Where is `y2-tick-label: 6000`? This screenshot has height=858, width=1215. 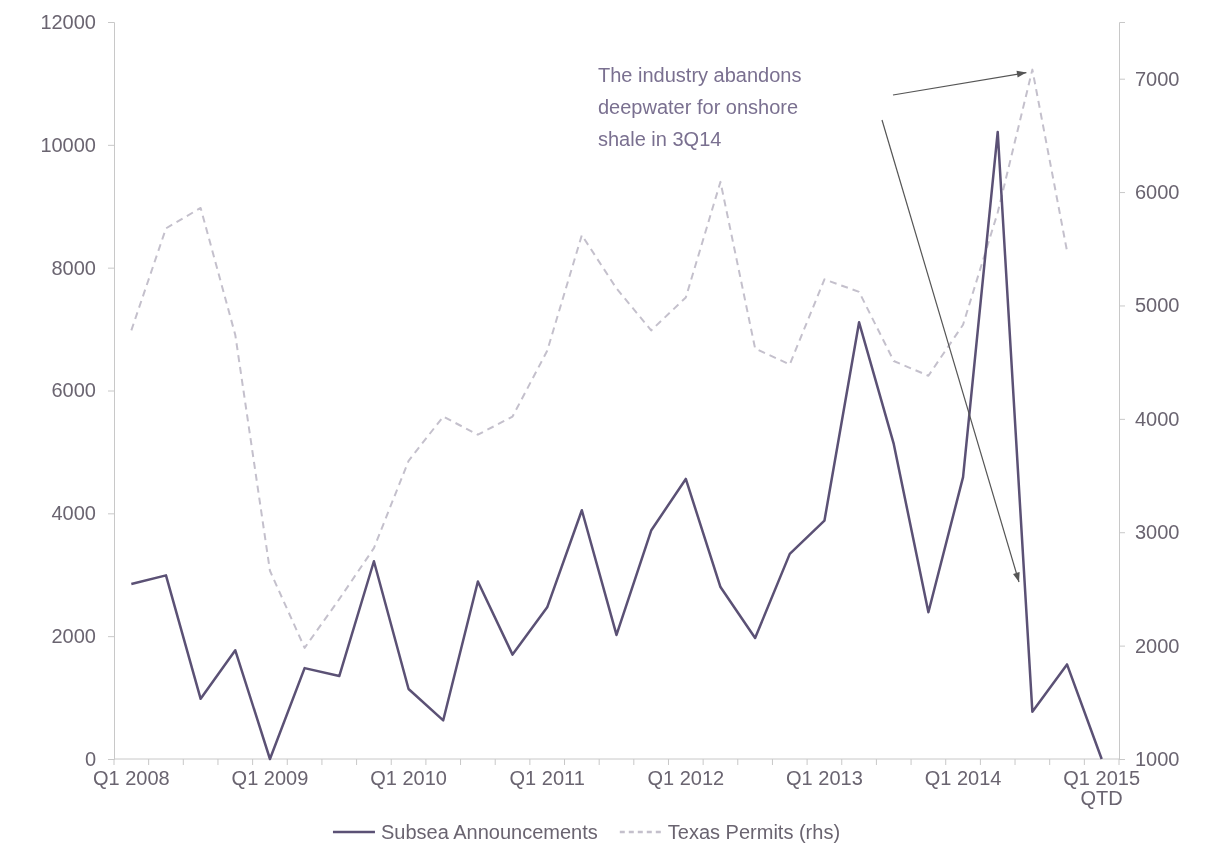
y2-tick-label: 6000 is located at coordinates (1157, 191).